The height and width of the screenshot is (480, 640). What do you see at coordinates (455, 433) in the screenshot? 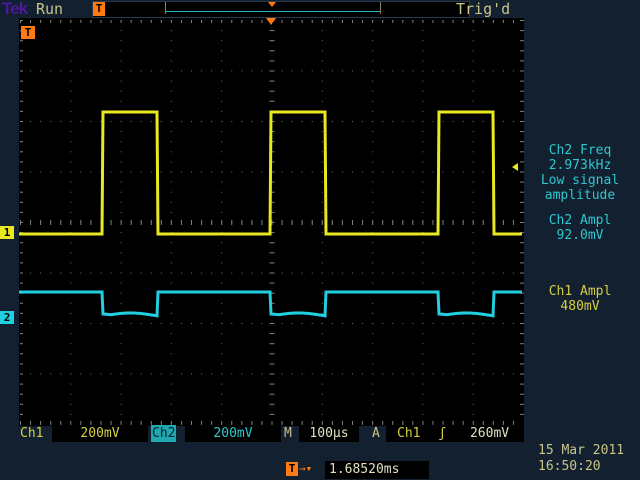
I see `trigger-settings: Ch1 ʃ 260mV` at bounding box center [455, 433].